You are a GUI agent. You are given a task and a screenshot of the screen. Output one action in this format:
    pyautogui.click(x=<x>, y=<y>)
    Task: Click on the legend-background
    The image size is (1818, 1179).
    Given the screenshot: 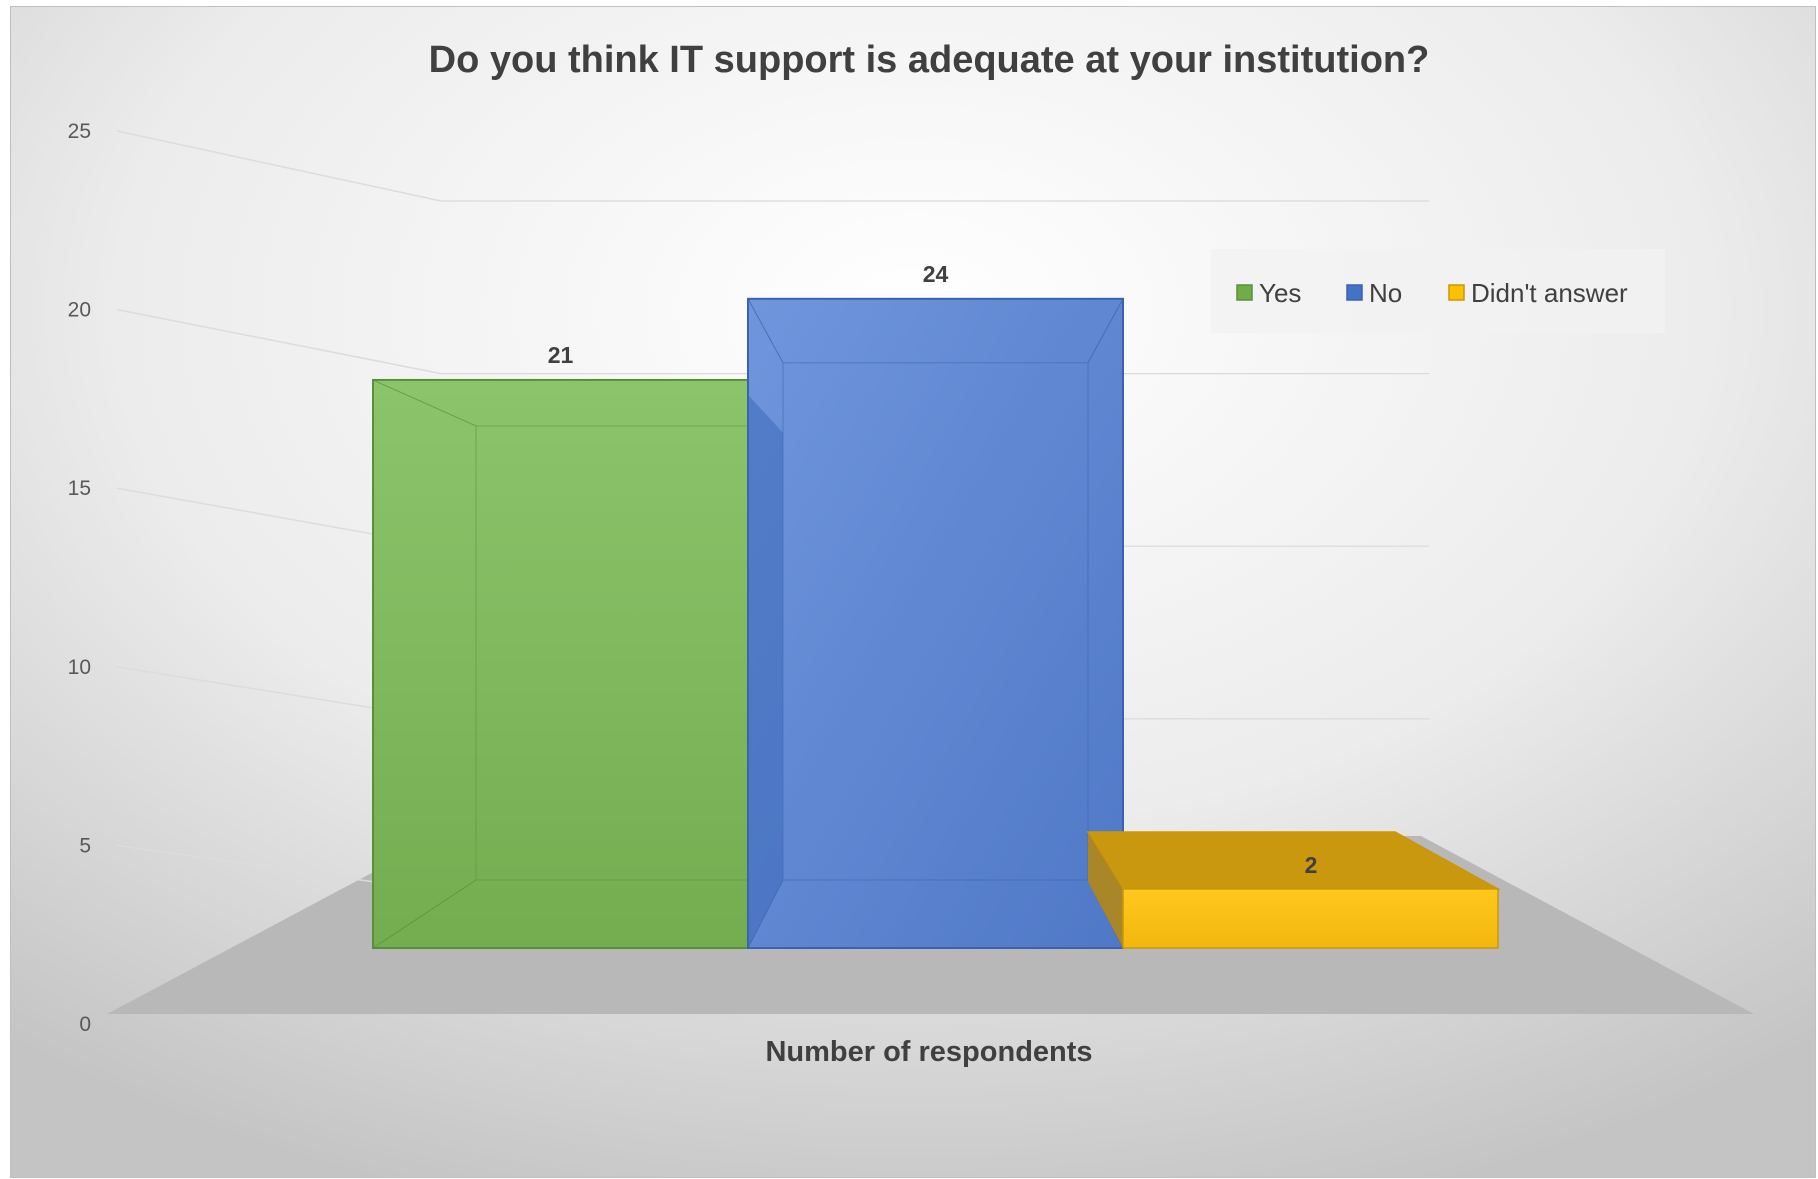 What is the action you would take?
    pyautogui.click(x=1438, y=291)
    